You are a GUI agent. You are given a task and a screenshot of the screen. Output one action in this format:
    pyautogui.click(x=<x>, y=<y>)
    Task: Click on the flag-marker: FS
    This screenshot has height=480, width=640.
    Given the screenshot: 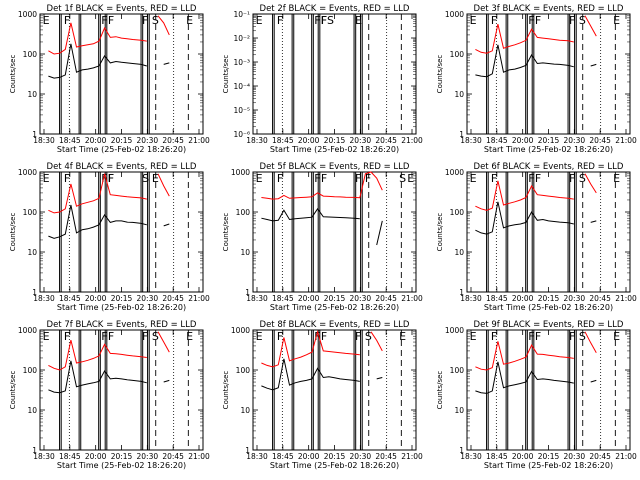 What is the action you would take?
    pyautogui.click(x=327, y=20)
    